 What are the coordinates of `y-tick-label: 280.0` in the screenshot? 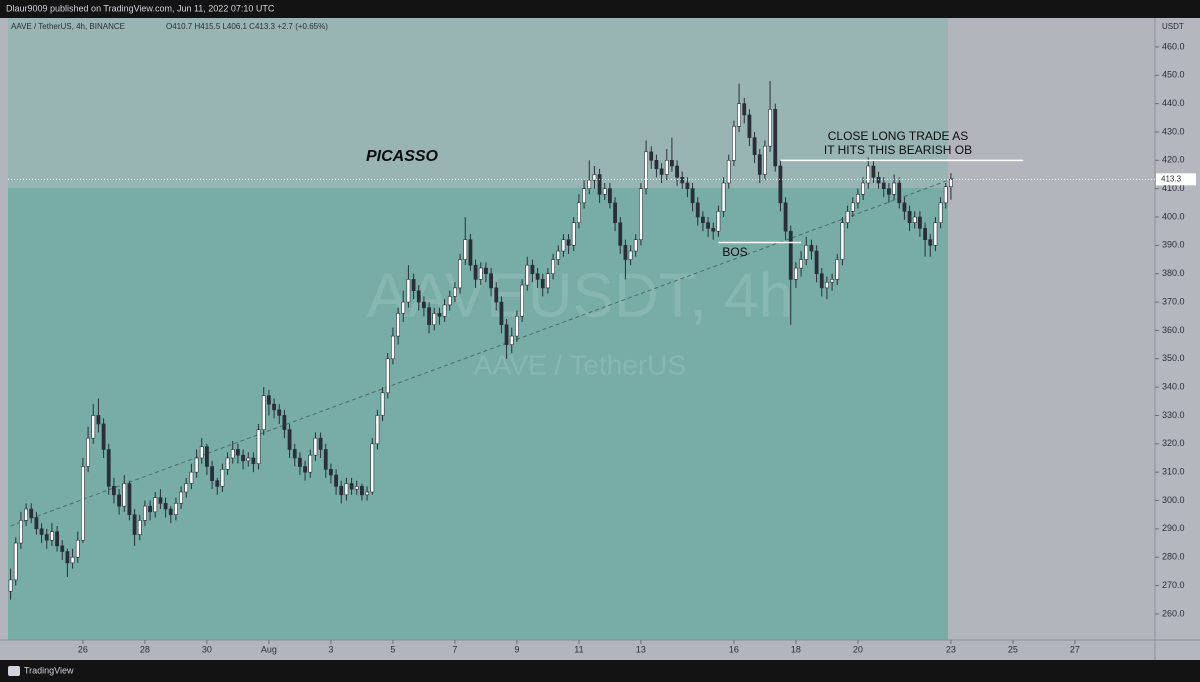 It's located at (1173, 557).